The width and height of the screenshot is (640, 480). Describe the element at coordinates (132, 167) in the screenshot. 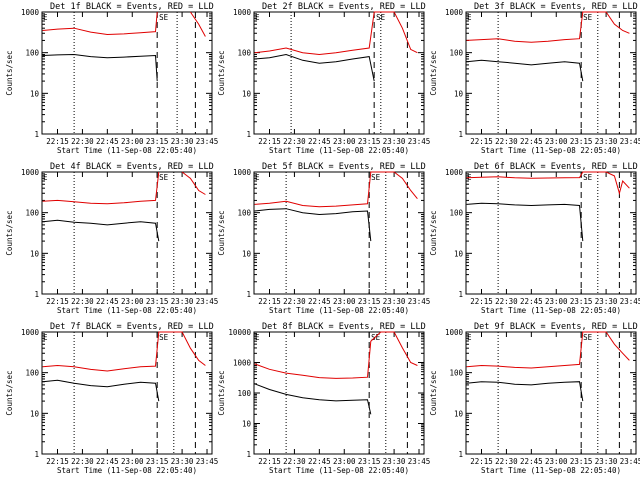

I see `panel-title: Det 4f BLACK = Events, RED = LLD` at that location.